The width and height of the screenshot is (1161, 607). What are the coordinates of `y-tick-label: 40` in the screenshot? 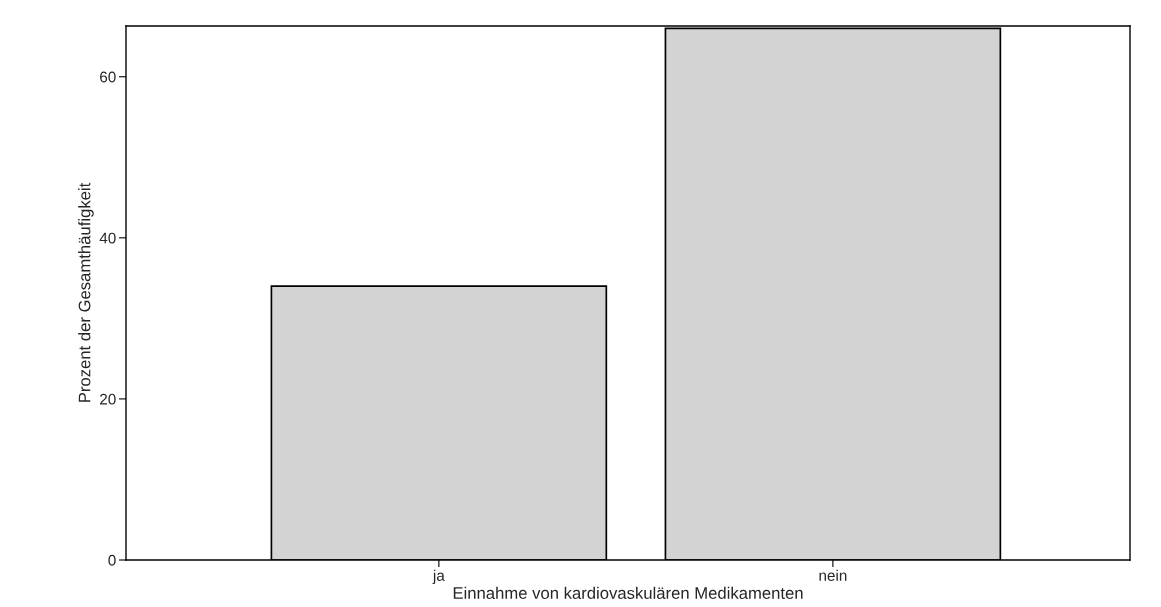 It's located at (107, 238).